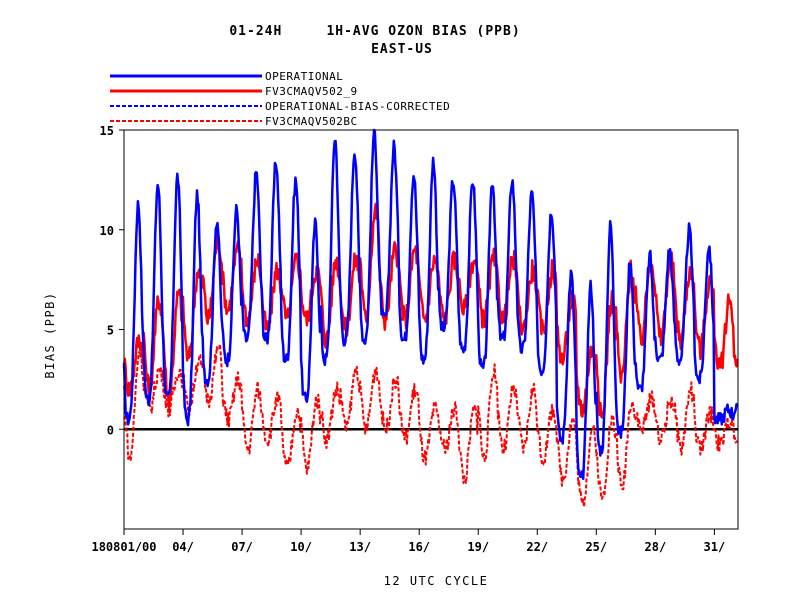 Image resolution: width=792 pixels, height=612 pixels. I want to click on x-tick-label: 10/, so click(301, 547).